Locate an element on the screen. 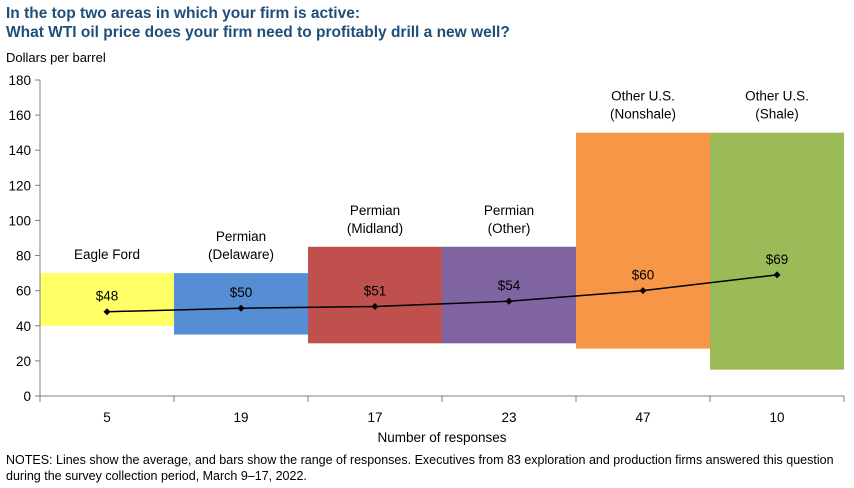  y-axis-label: Dollars per barrel is located at coordinates (56, 57).